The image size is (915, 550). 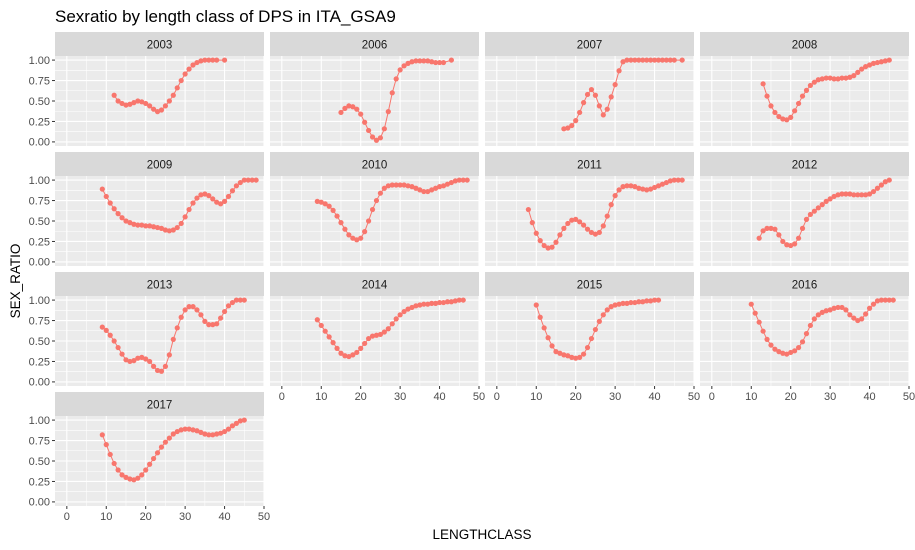 I want to click on y-tick-label: 0.25, so click(x=39, y=362).